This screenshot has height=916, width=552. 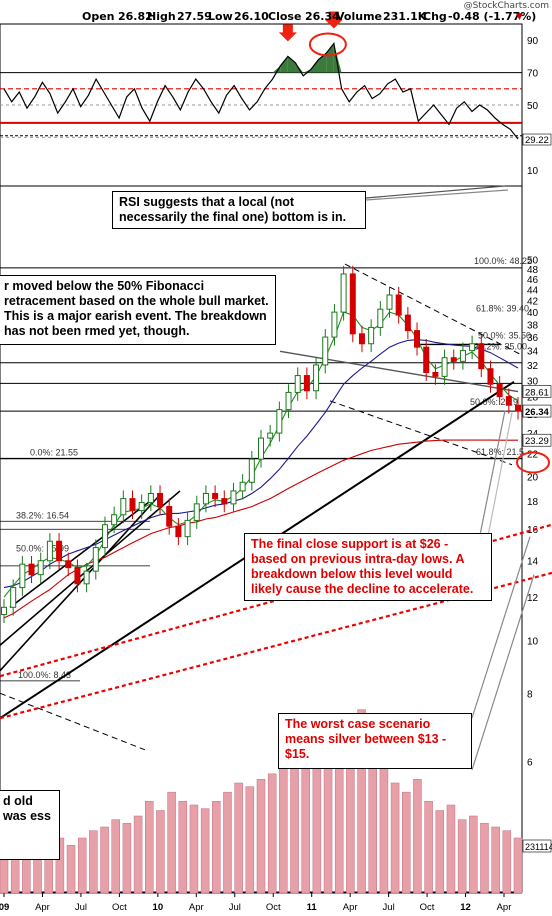 What do you see at coordinates (533, 398) in the screenshot?
I see `price-tick-label: 28` at bounding box center [533, 398].